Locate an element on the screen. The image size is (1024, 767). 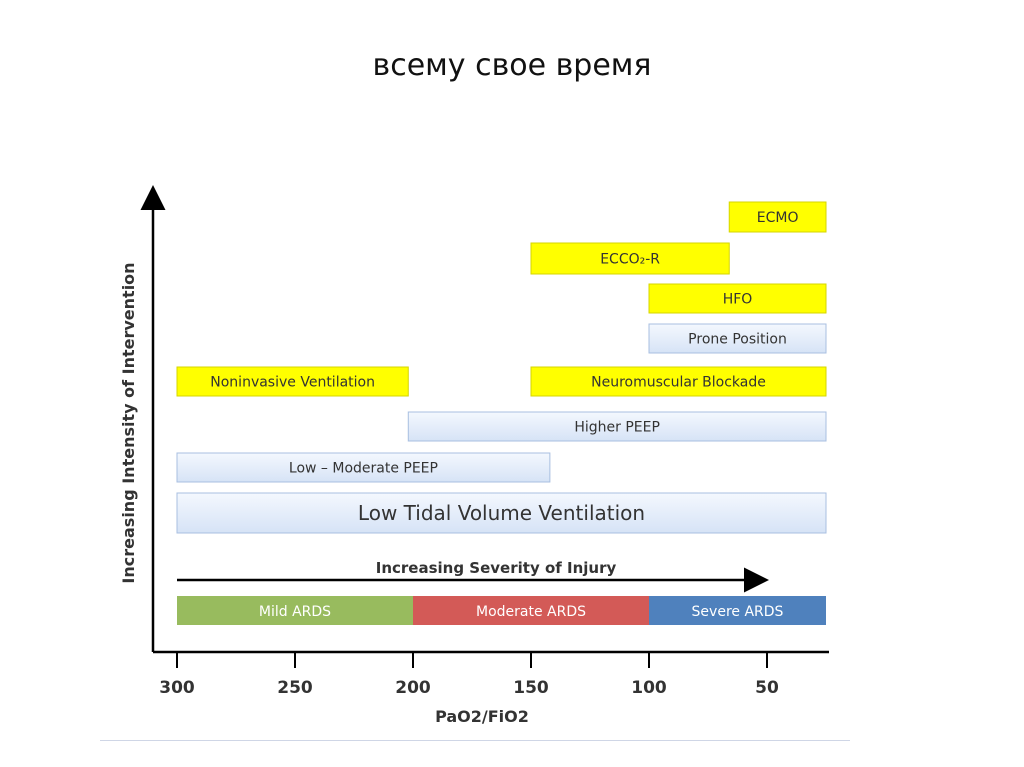
intervention-label: Low Tidal Volume Ventilation is located at coordinates (501, 513).